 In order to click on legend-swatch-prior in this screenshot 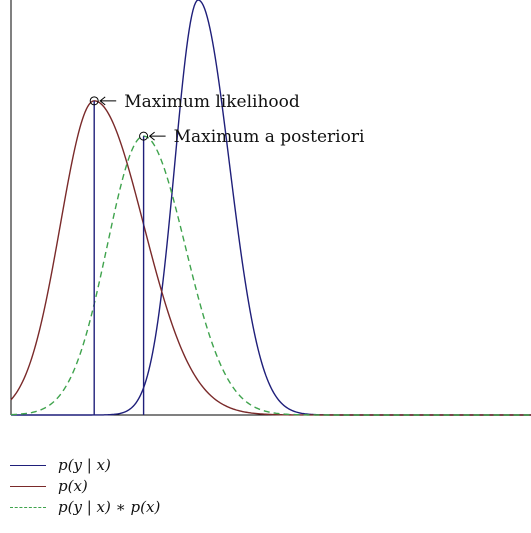, I will do `click(28, 486)`.